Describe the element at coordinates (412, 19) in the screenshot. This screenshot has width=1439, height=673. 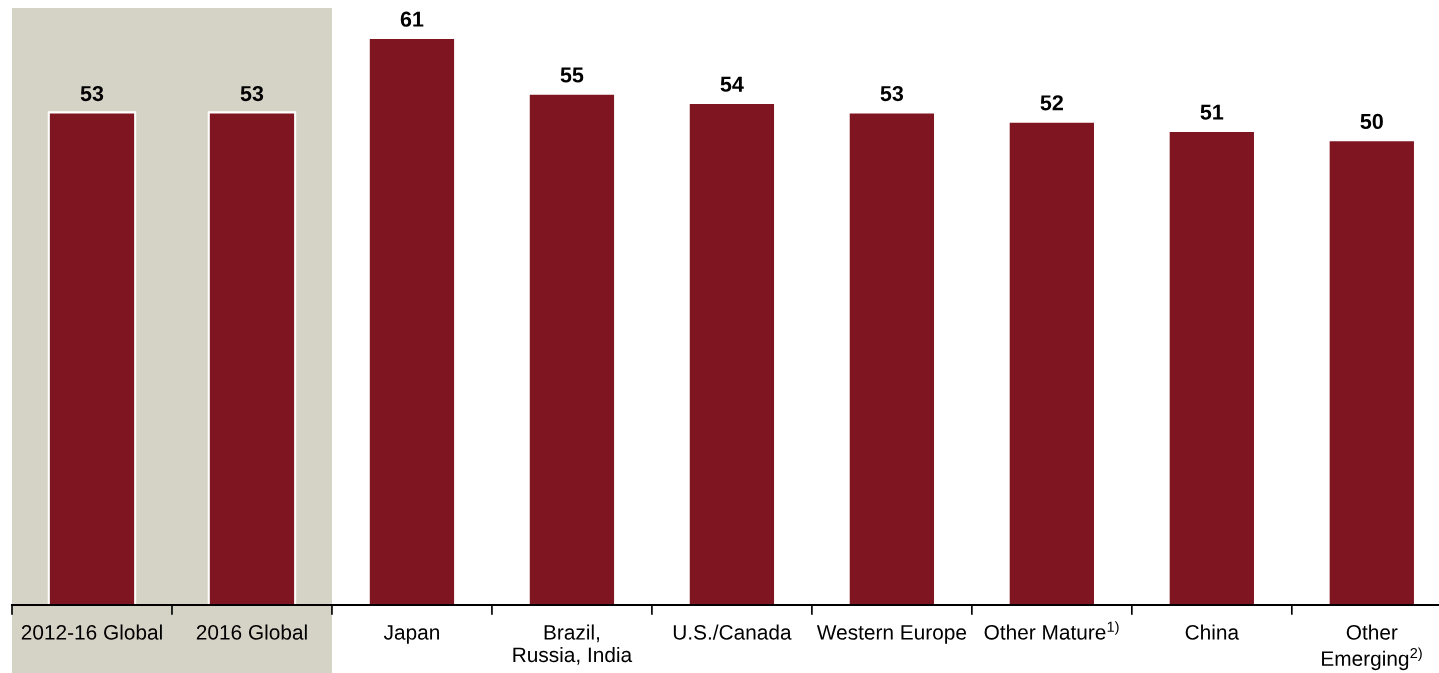
I see `data-label: 61` at that location.